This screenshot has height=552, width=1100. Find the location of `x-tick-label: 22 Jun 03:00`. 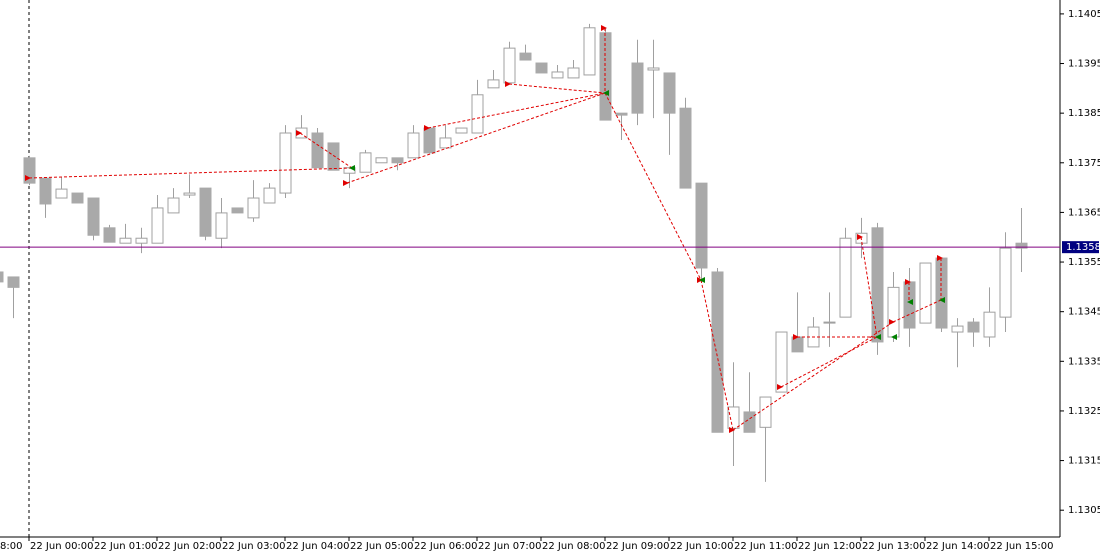

x-tick-label: 22 Jun 03:00 is located at coordinates (254, 546).